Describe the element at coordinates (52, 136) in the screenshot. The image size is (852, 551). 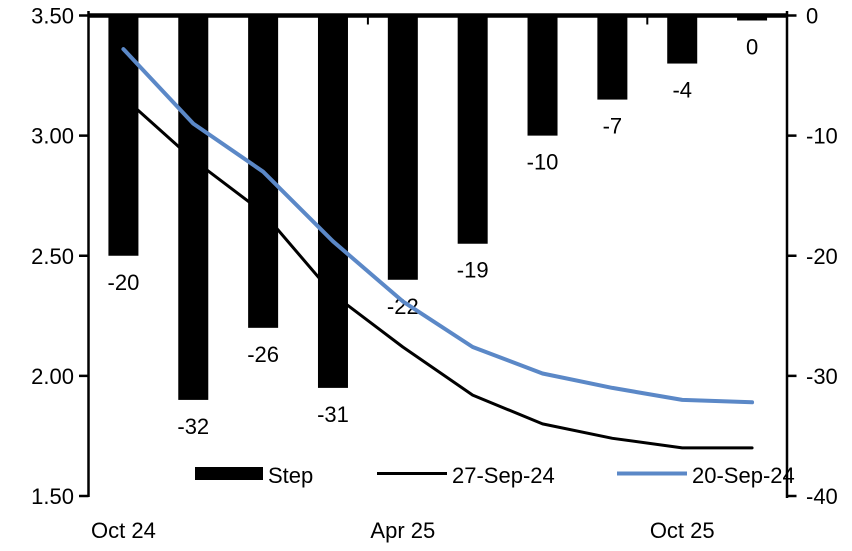
I see `left-axis-tick-label: 3.00` at that location.